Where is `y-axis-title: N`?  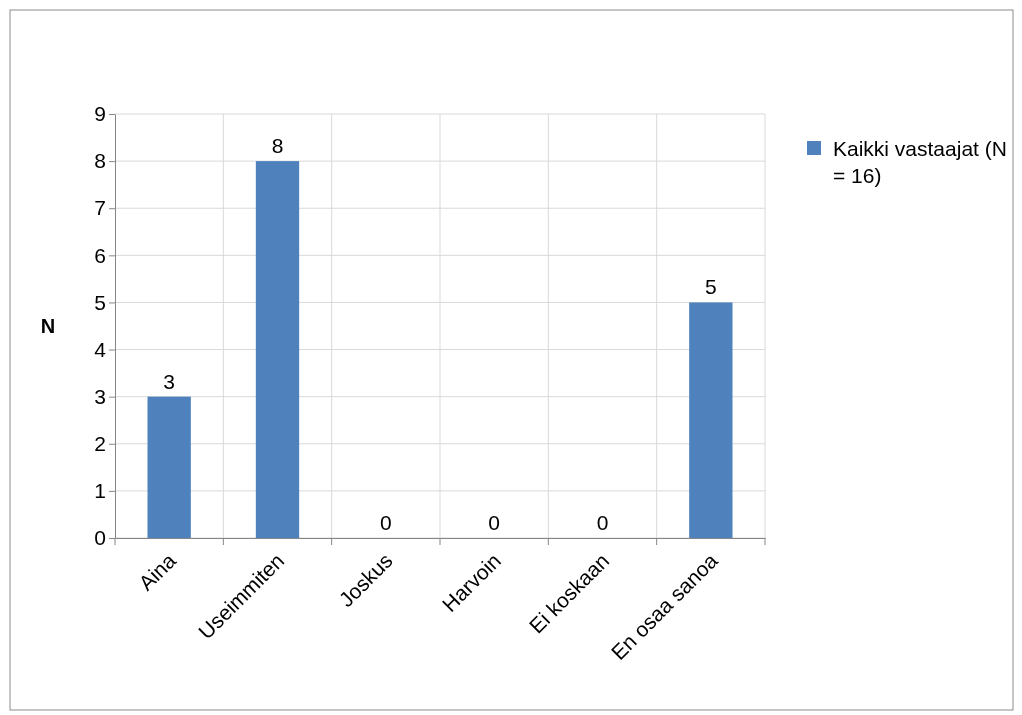 y-axis-title: N is located at coordinates (48, 326).